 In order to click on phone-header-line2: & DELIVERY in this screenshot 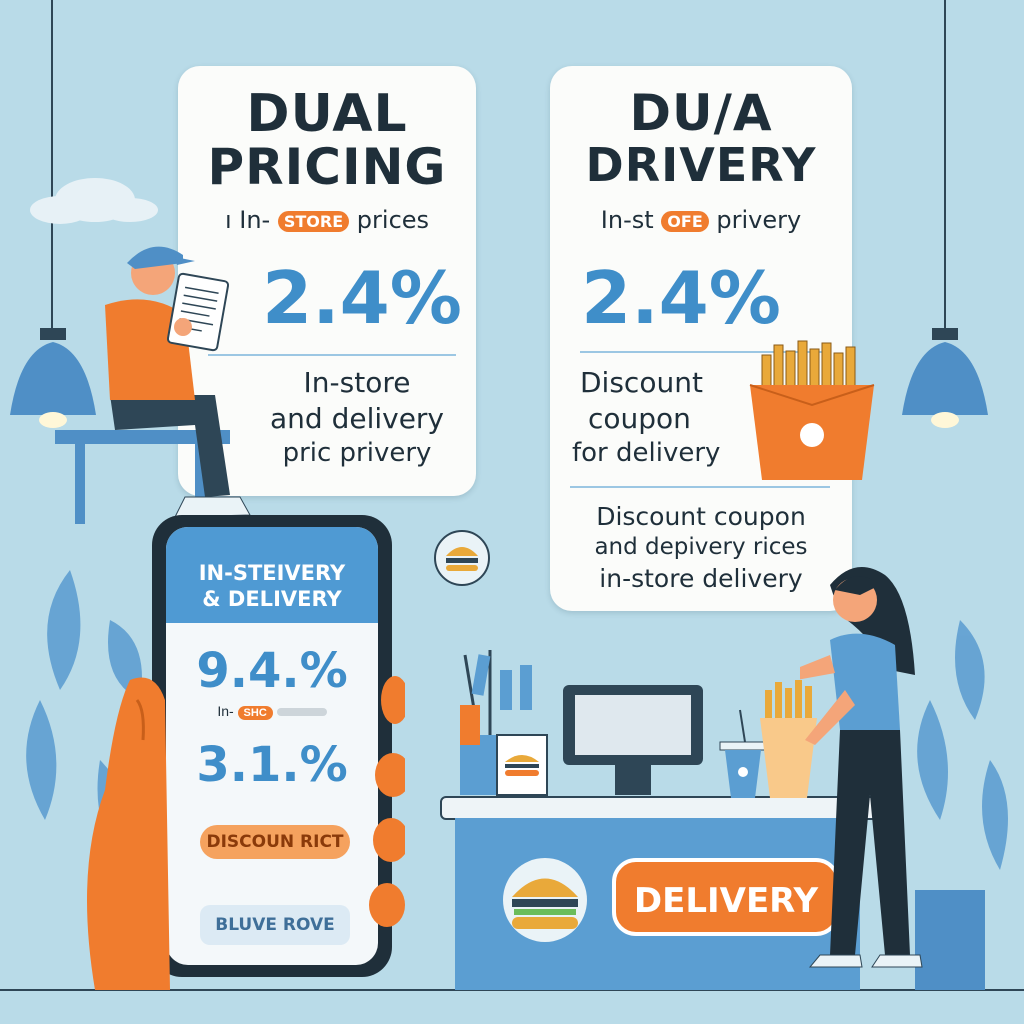, I will do `click(272, 599)`.